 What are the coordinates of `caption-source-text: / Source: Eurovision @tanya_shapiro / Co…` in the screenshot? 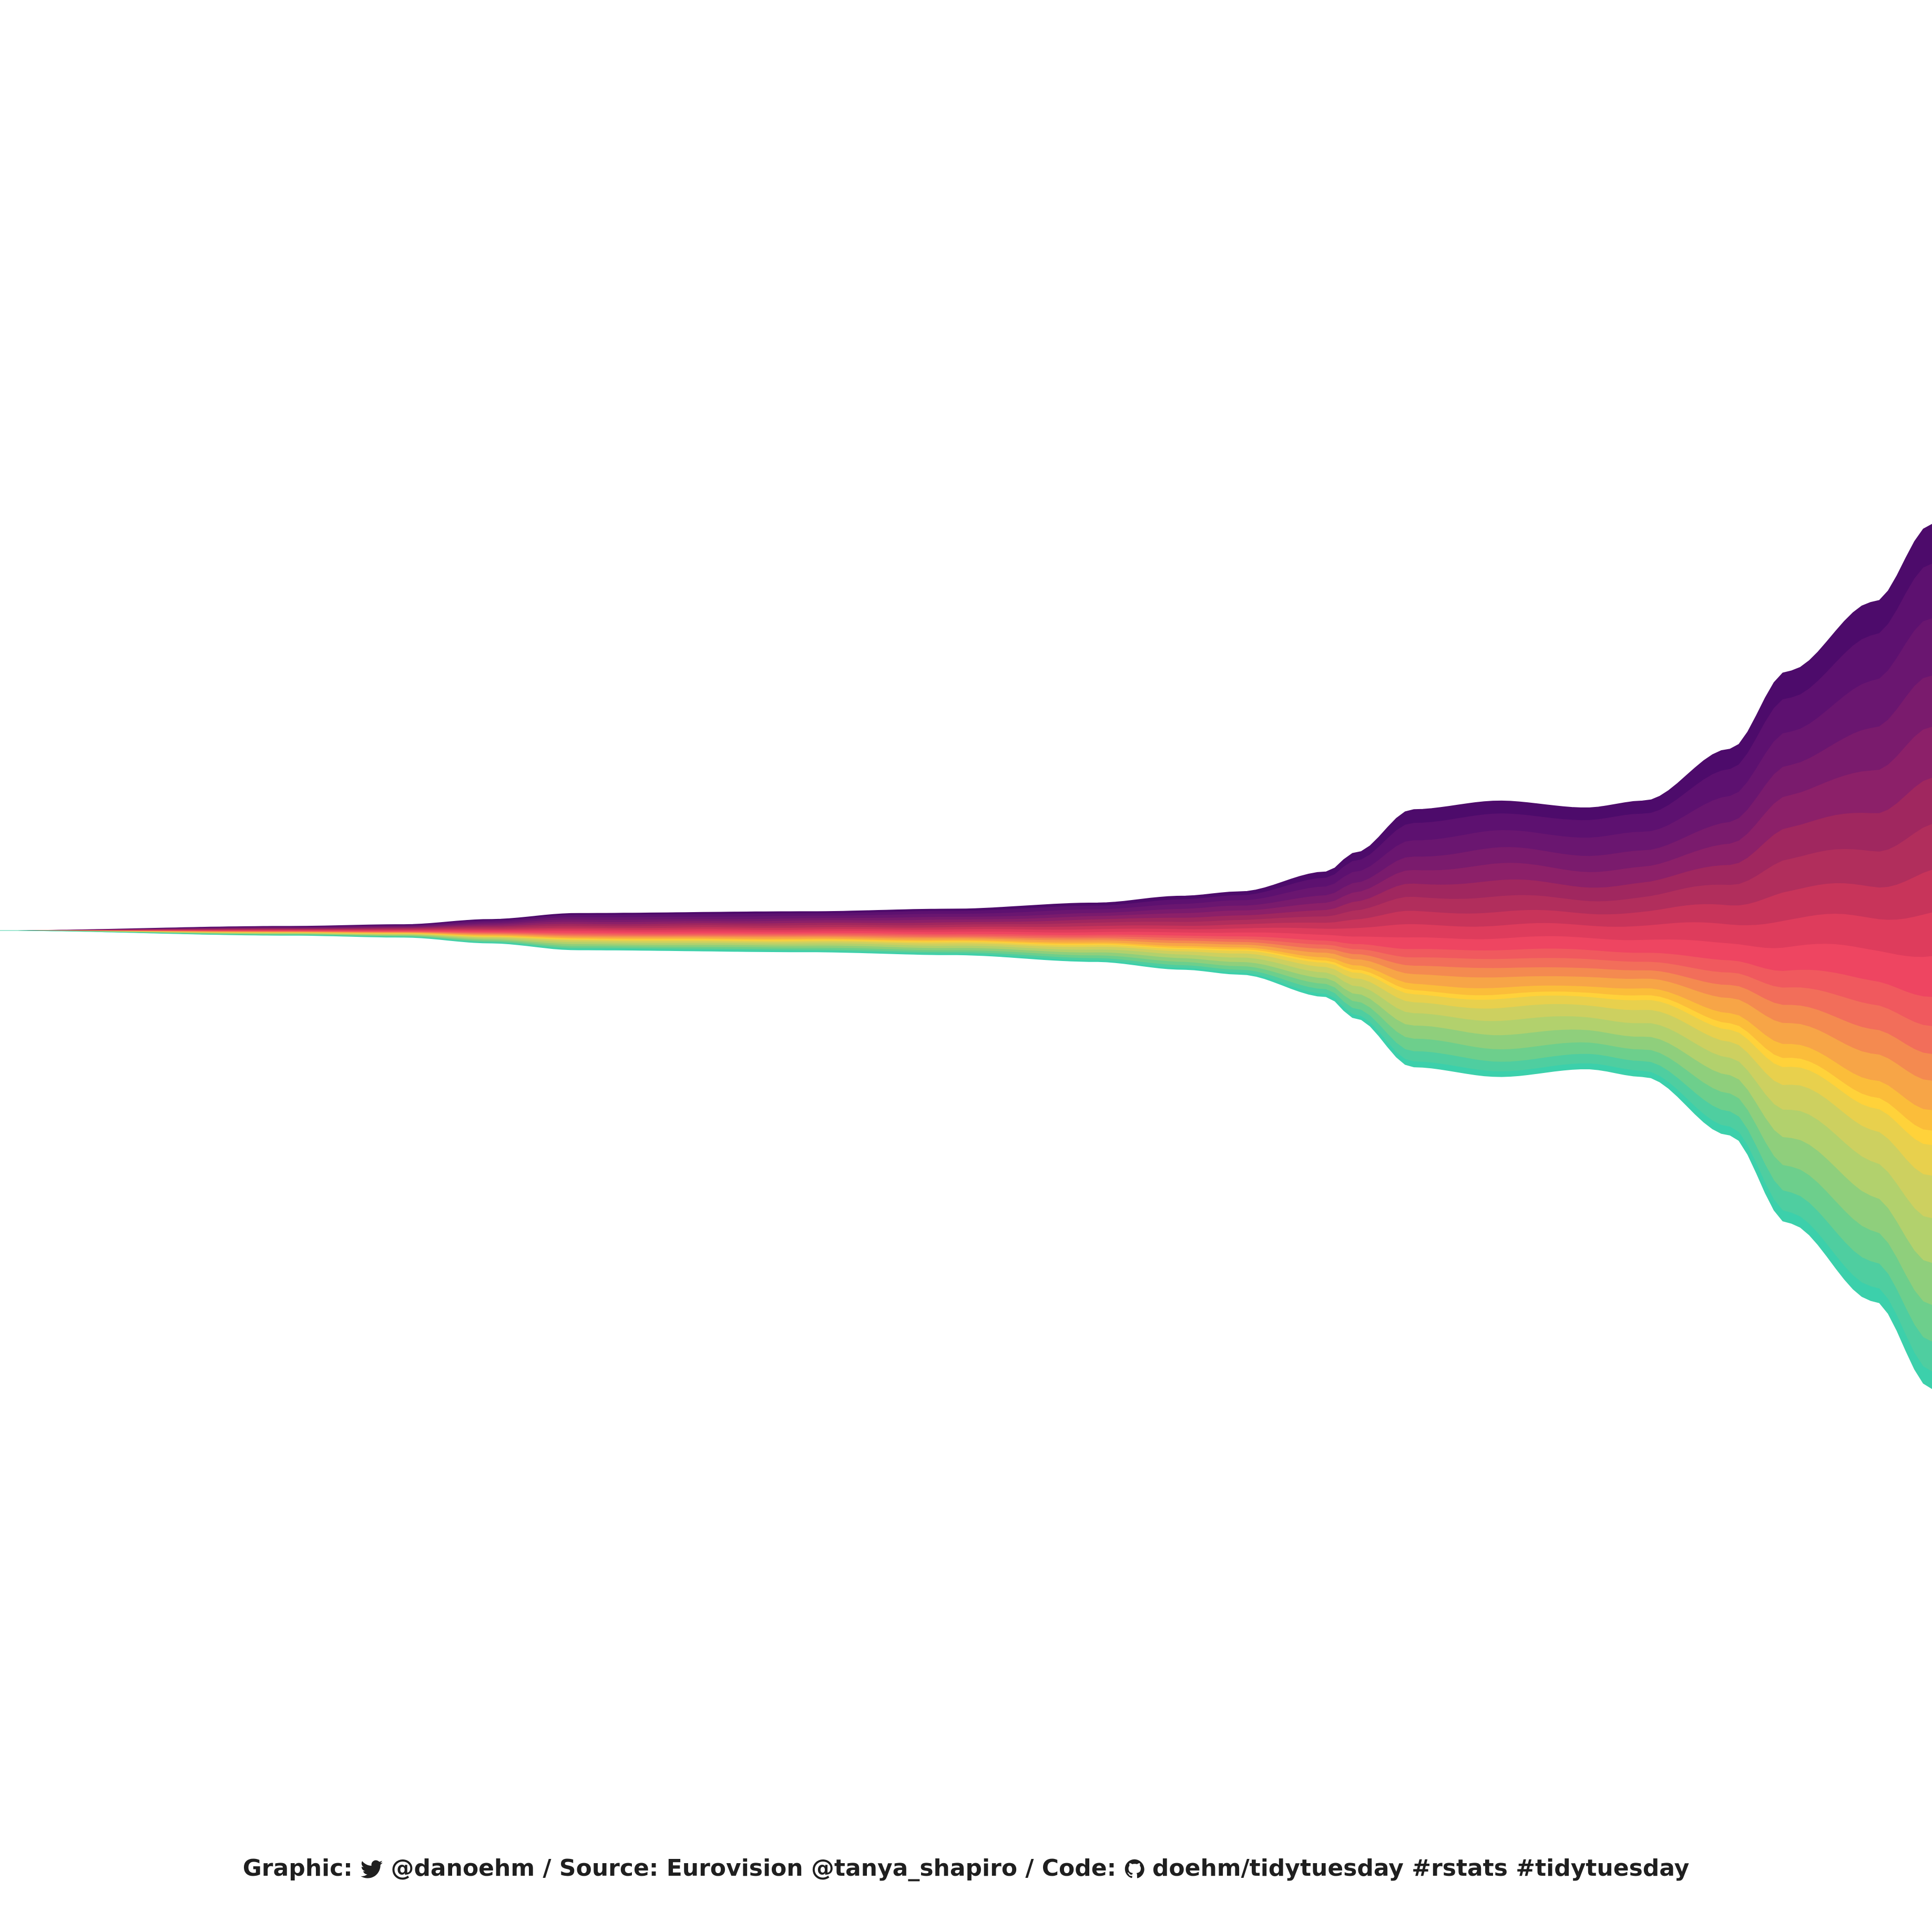 It's located at (830, 1868).